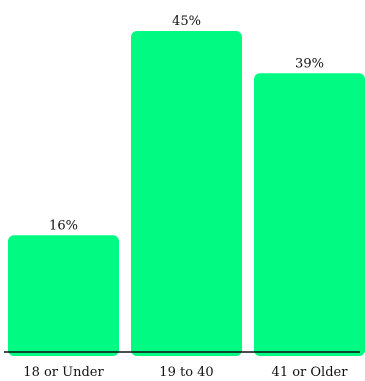 This screenshot has height=381, width=365. Describe the element at coordinates (186, 21) in the screenshot. I see `value-label: 45%` at that location.